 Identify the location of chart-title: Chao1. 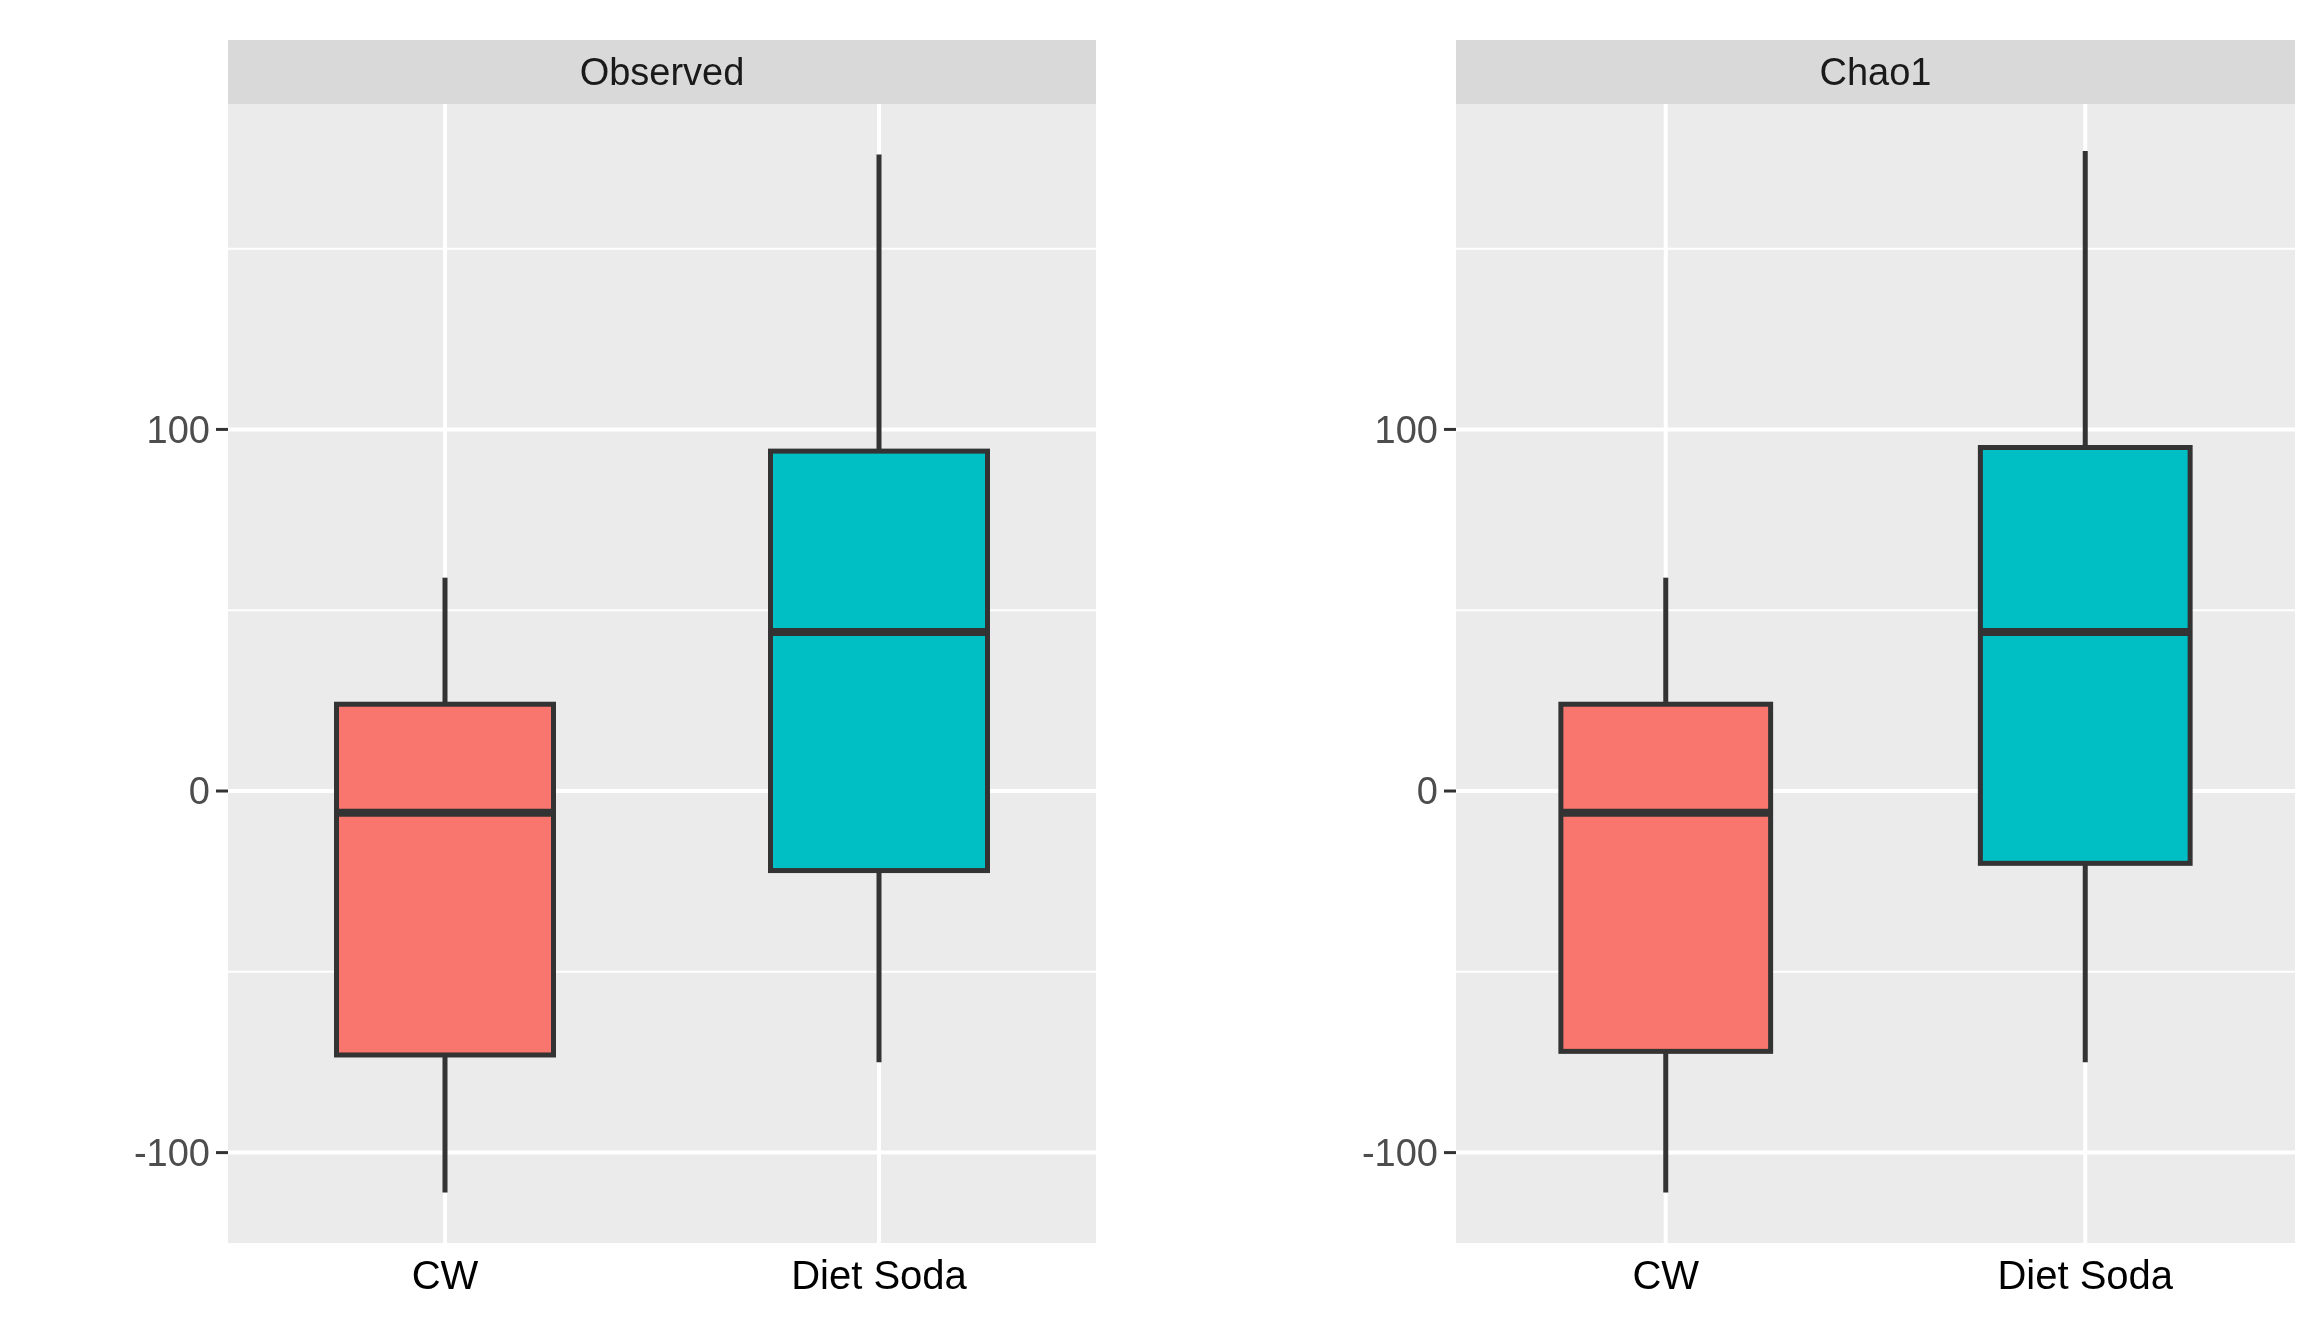
(1875, 72).